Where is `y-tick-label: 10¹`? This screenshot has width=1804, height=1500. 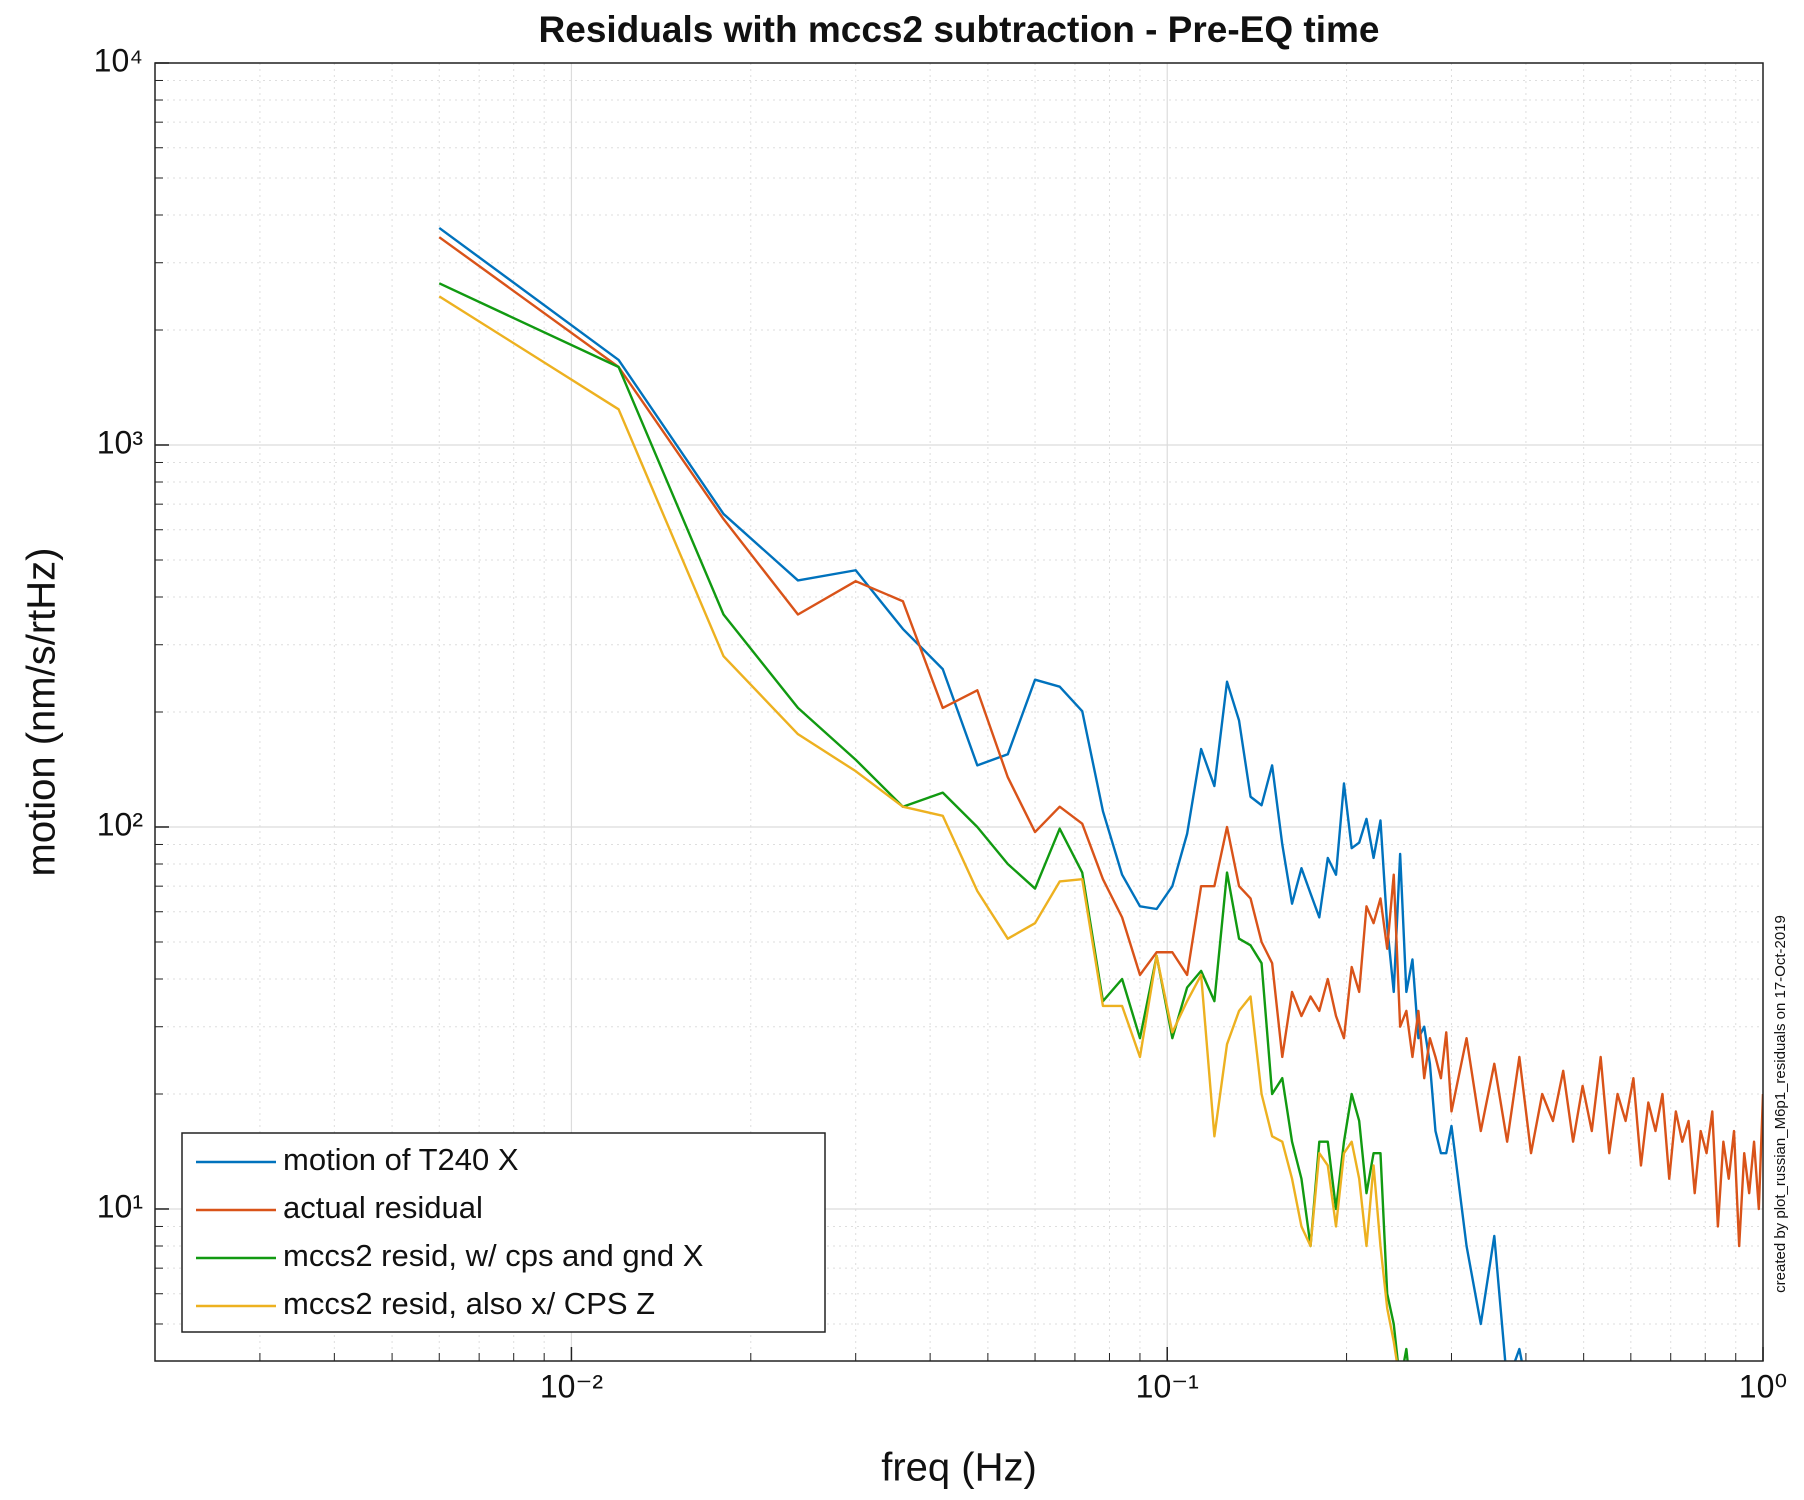
y-tick-label: 10¹ is located at coordinates (120, 1206).